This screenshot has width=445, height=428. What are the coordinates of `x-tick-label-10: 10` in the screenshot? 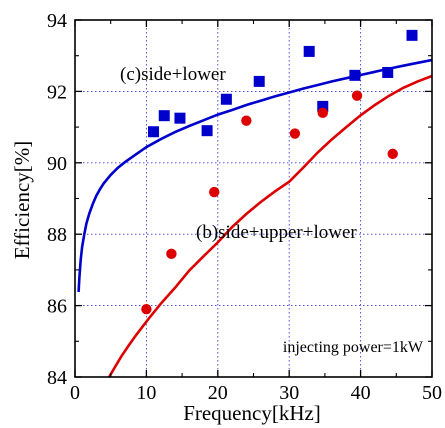 It's located at (146, 393).